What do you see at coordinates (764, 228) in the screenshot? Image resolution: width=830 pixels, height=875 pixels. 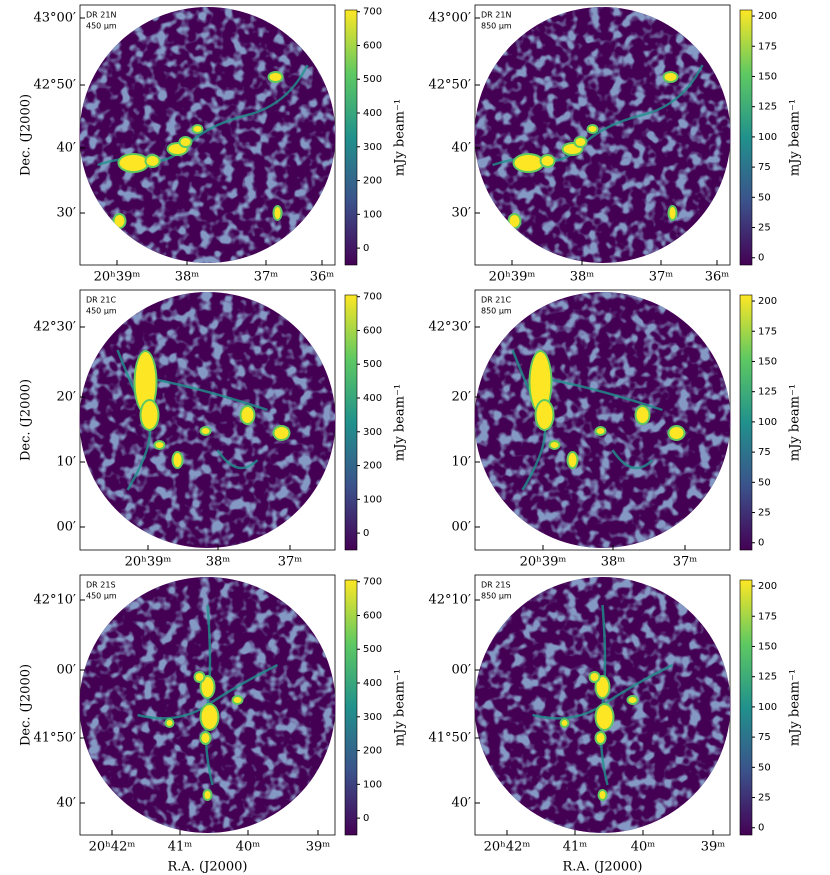 I see `colorbar-tick-label: 25` at bounding box center [764, 228].